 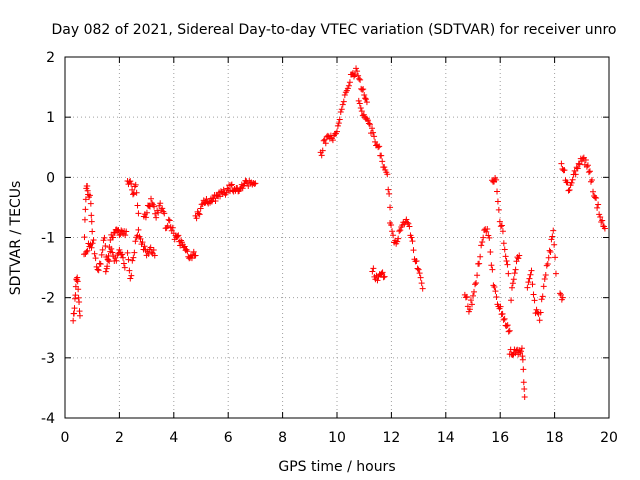 What do you see at coordinates (65, 438) in the screenshot?
I see `x-tick-label: 0` at bounding box center [65, 438].